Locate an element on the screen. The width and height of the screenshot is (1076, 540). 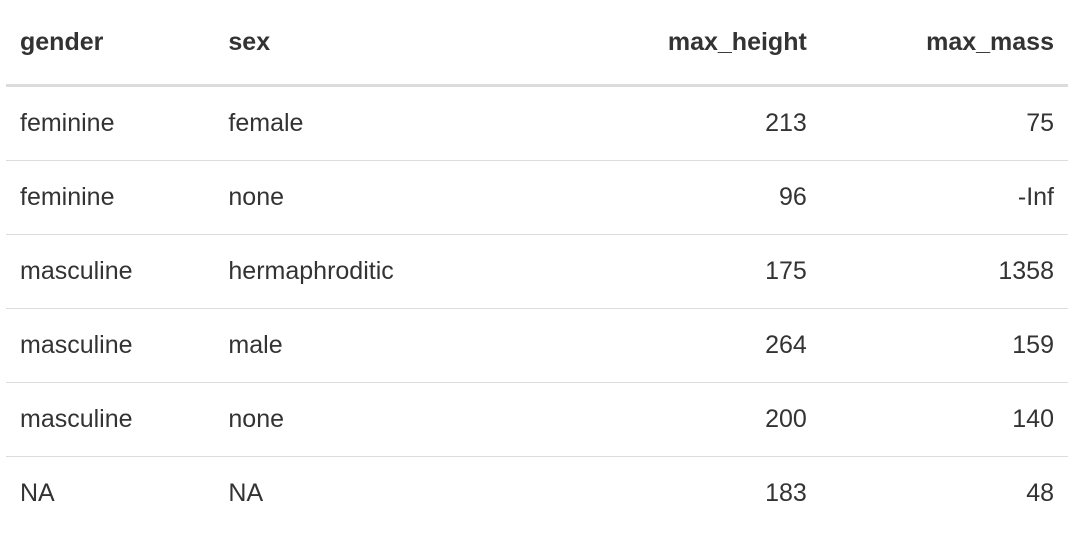
column-header-max-mass: max_mass is located at coordinates (944, 43).